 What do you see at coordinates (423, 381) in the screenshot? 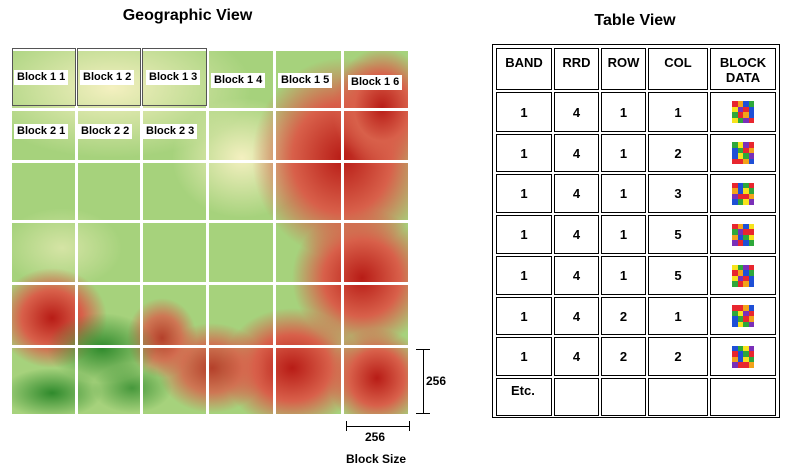
I see `vertical-dimension-line` at bounding box center [423, 381].